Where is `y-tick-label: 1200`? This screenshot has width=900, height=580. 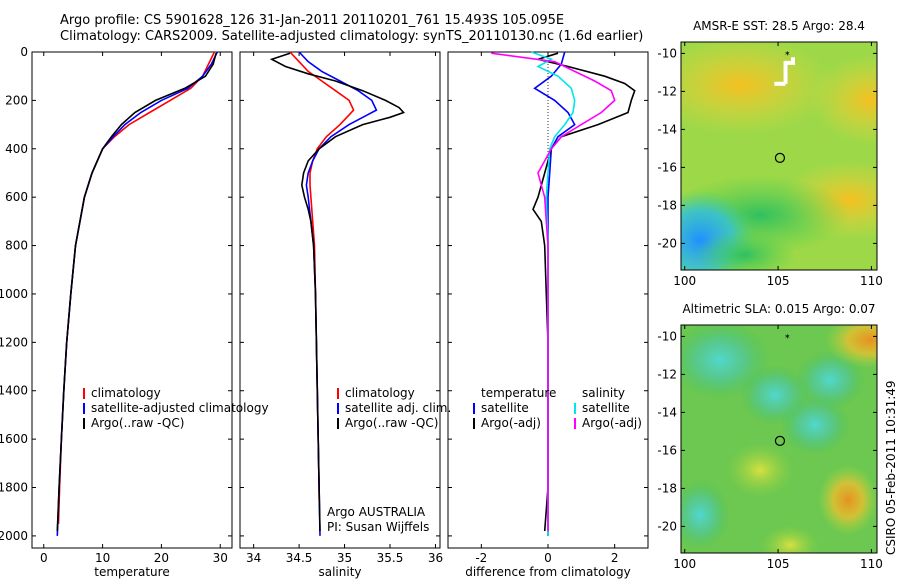
y-tick-label: 1200 is located at coordinates (14, 342).